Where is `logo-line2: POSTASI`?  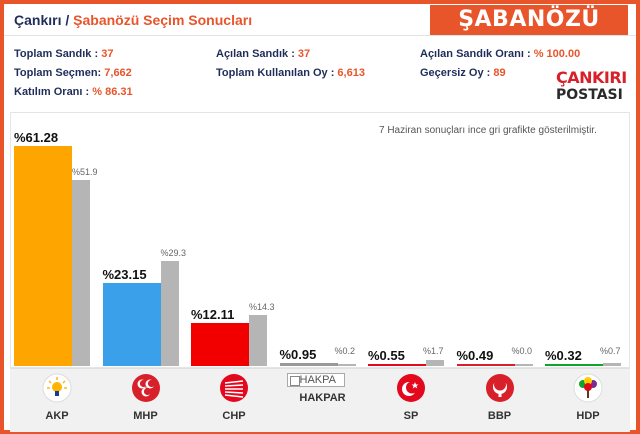
logo-line2: POSTASI is located at coordinates (589, 95).